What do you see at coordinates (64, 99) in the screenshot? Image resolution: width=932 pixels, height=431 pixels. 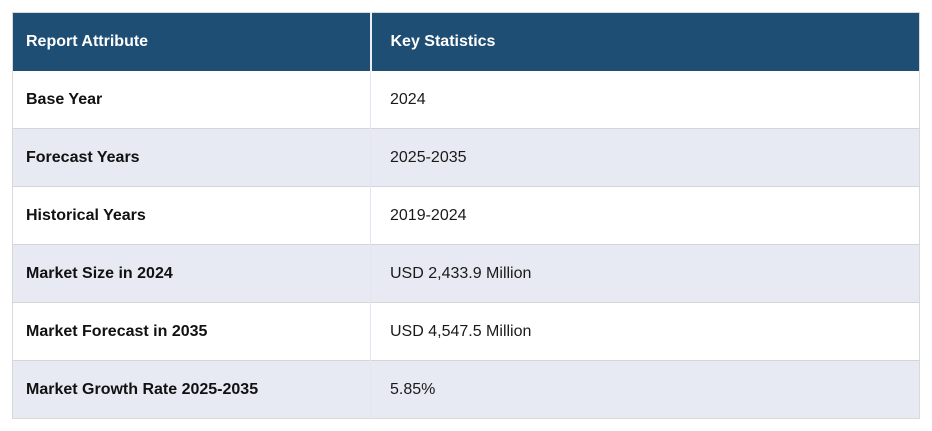 I see `attribute-cell: Base Year` at bounding box center [64, 99].